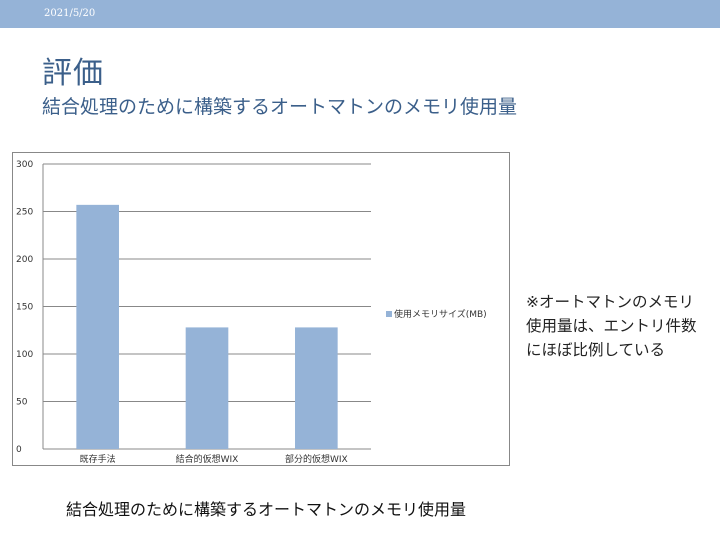 The image size is (720, 540). I want to click on y-tick-label: 0, so click(19, 450).